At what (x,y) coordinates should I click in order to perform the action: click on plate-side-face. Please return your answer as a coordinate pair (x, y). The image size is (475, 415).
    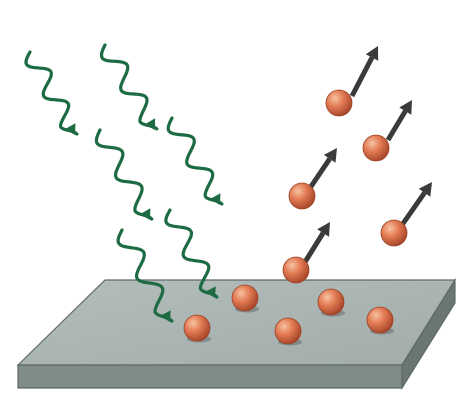
    Looking at the image, I should click on (428, 334).